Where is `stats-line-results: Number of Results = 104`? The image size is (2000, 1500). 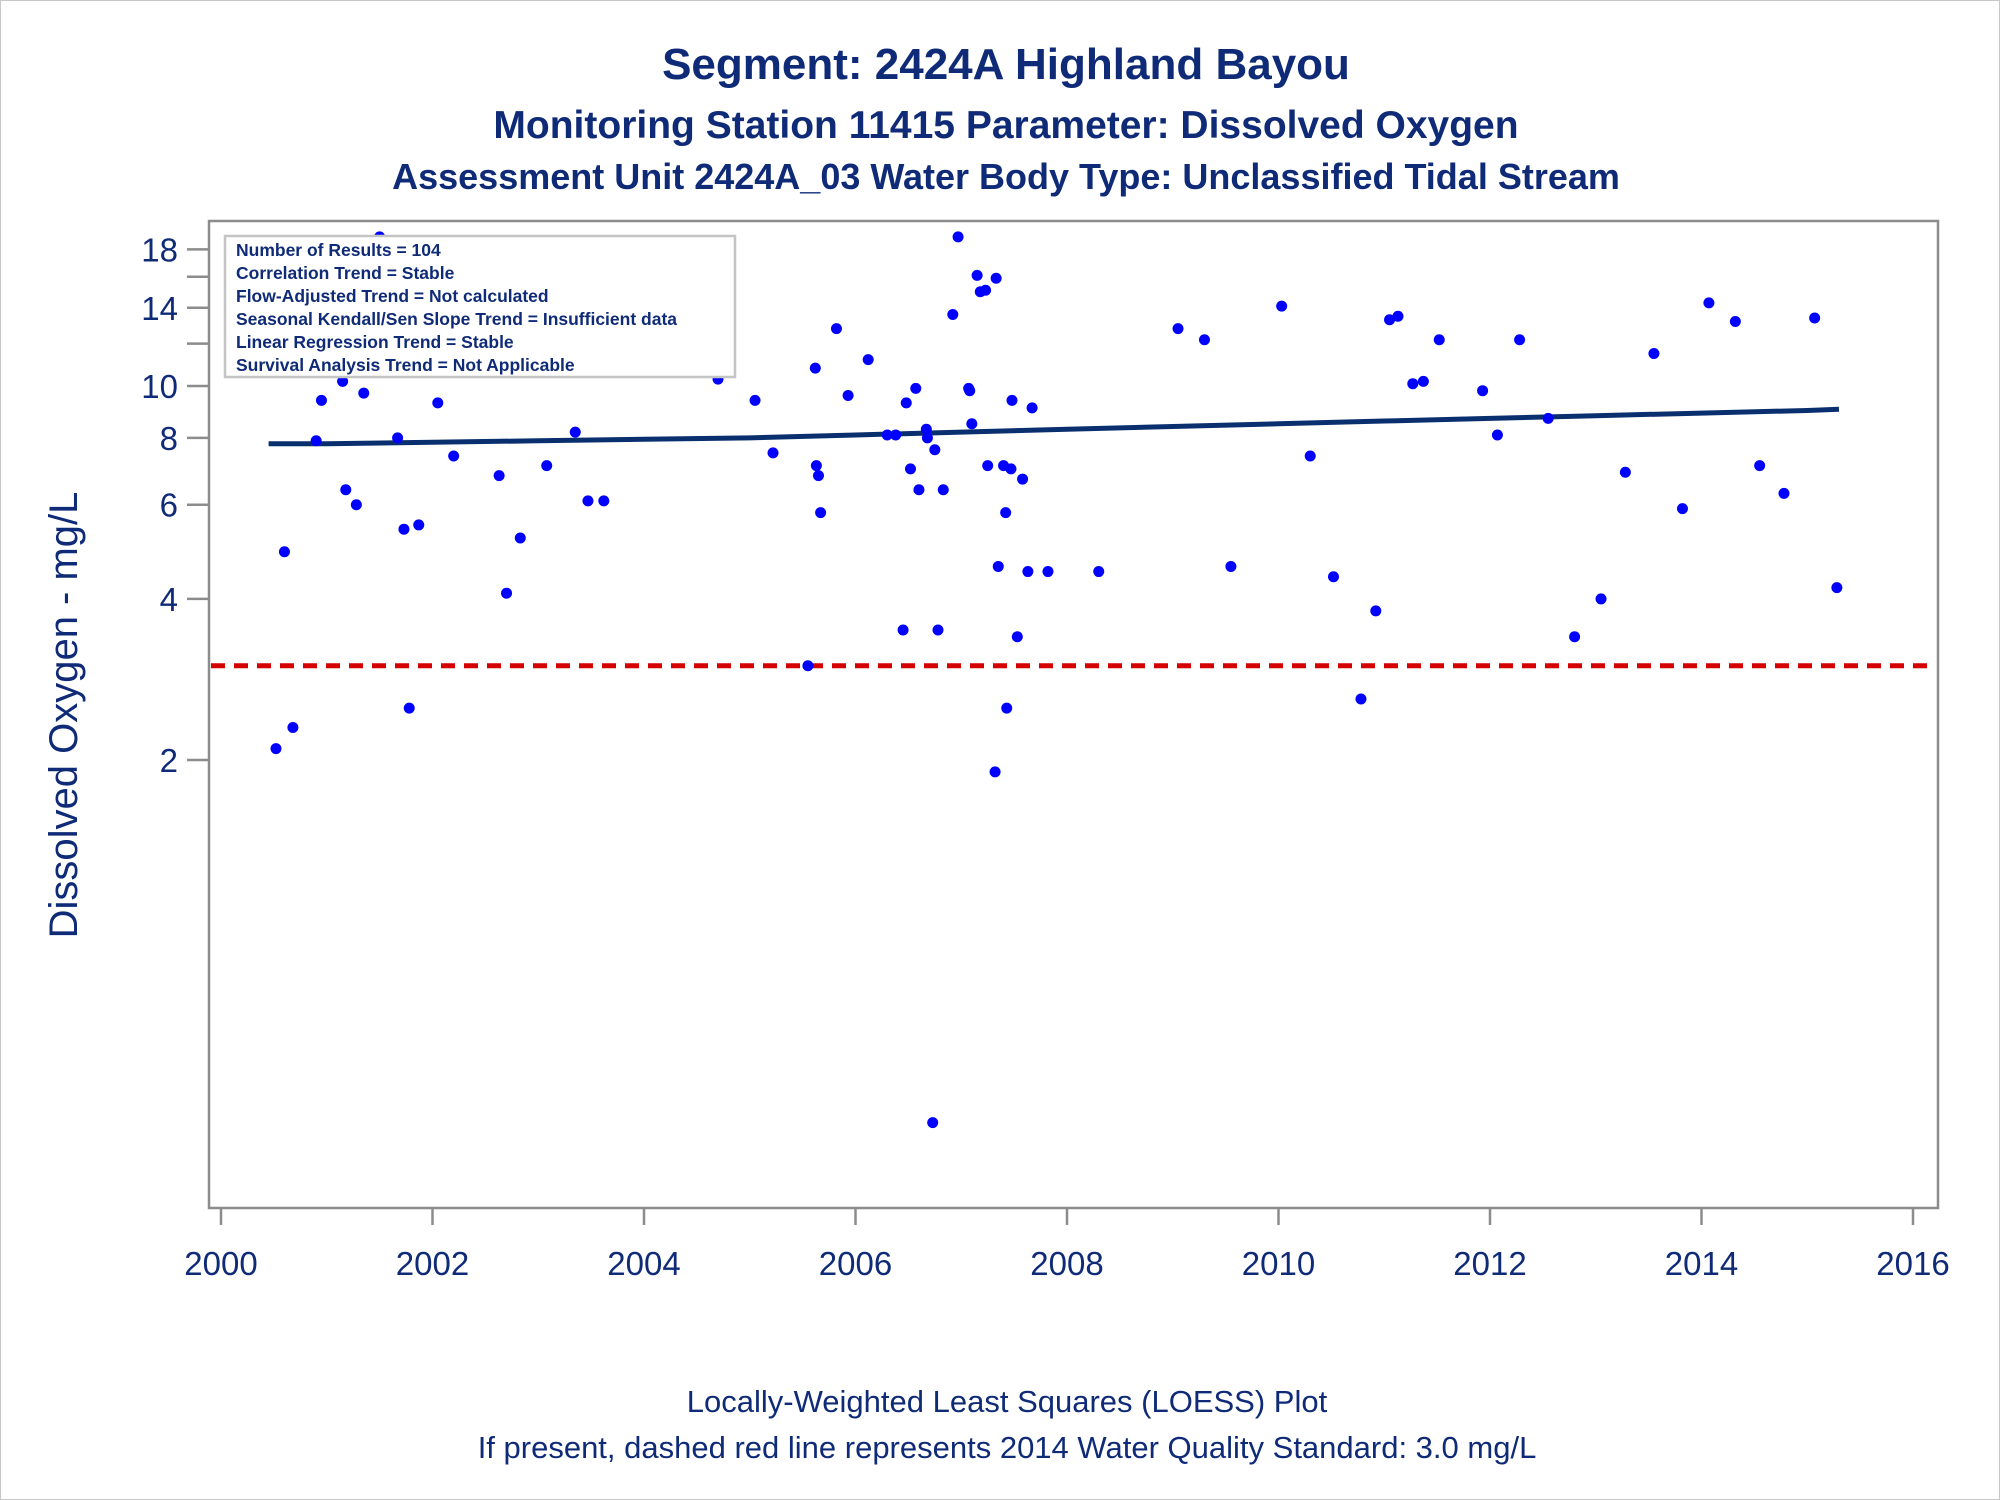
stats-line-results: Number of Results = 104 is located at coordinates (338, 250).